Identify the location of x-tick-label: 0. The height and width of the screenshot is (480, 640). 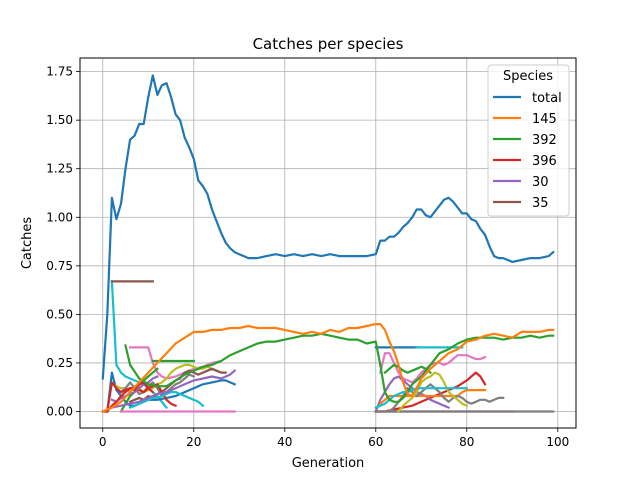
(103, 442).